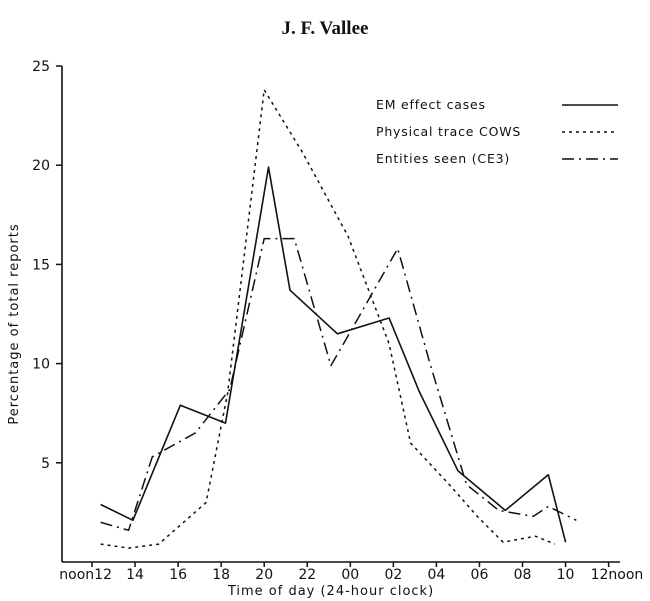 The image size is (650, 601). What do you see at coordinates (41, 166) in the screenshot?
I see `y-tick-label: 20` at bounding box center [41, 166].